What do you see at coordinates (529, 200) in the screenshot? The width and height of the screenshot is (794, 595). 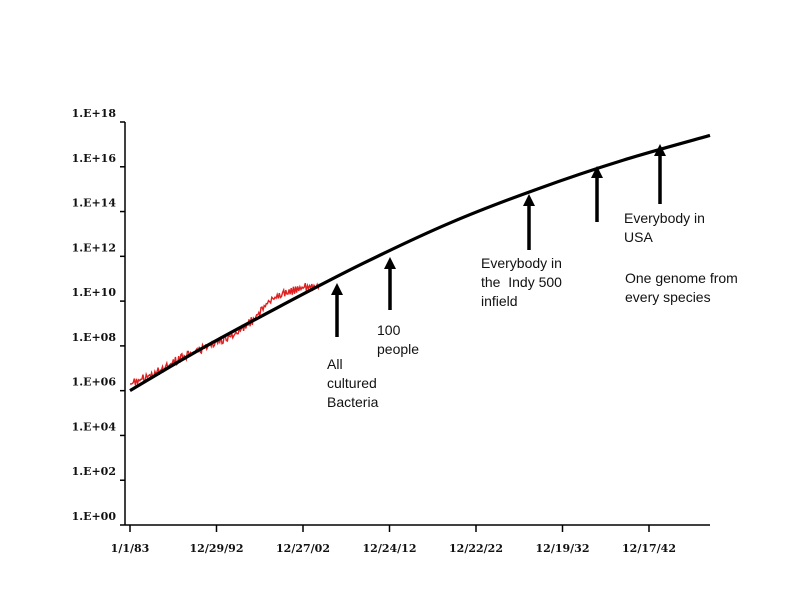 I see `annotation-arrowhead-indy` at bounding box center [529, 200].